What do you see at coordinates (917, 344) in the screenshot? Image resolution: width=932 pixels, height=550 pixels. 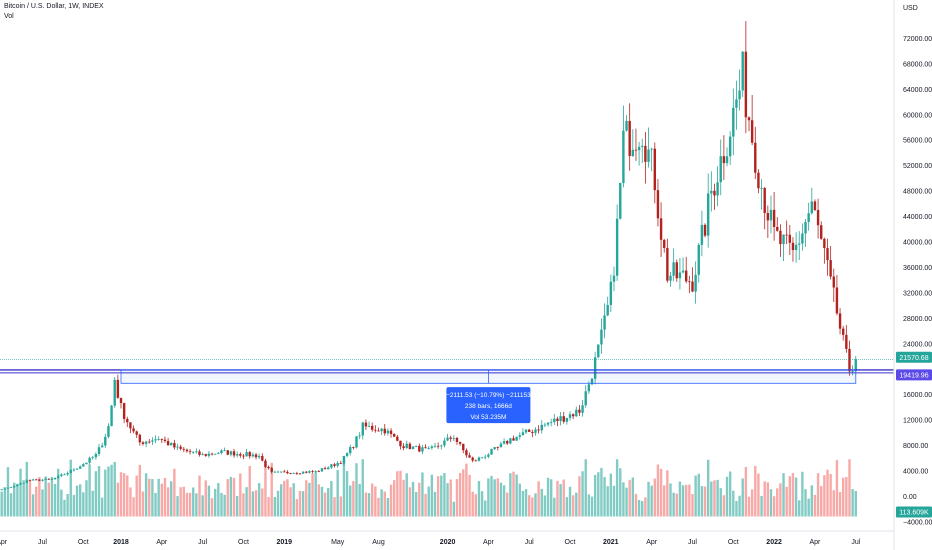 I see `price-tick-label: 24000.00` at bounding box center [917, 344].